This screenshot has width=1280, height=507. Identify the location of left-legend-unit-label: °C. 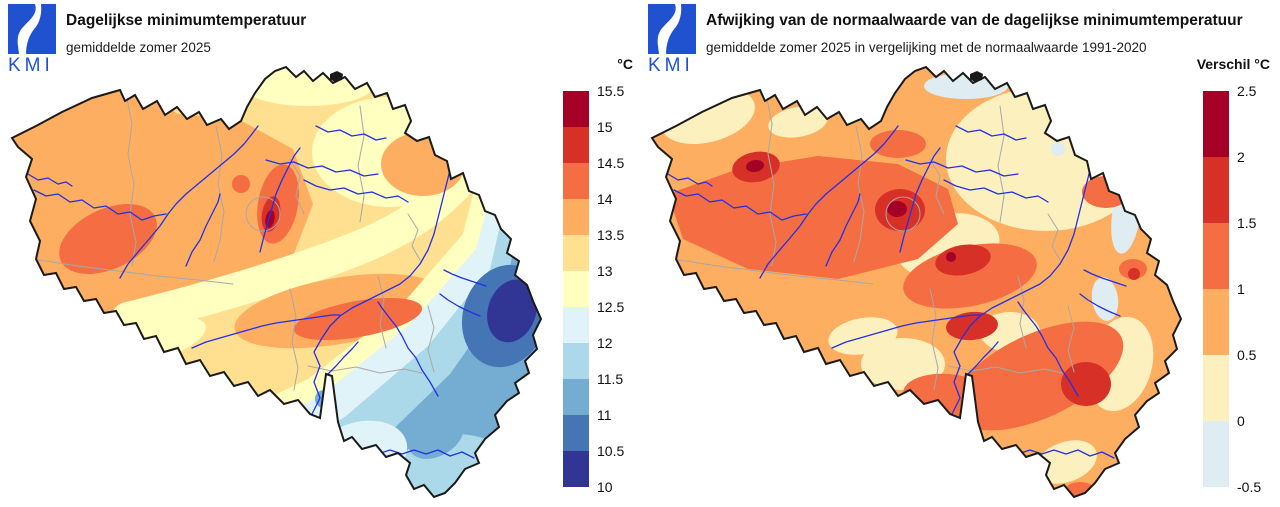
(625, 64).